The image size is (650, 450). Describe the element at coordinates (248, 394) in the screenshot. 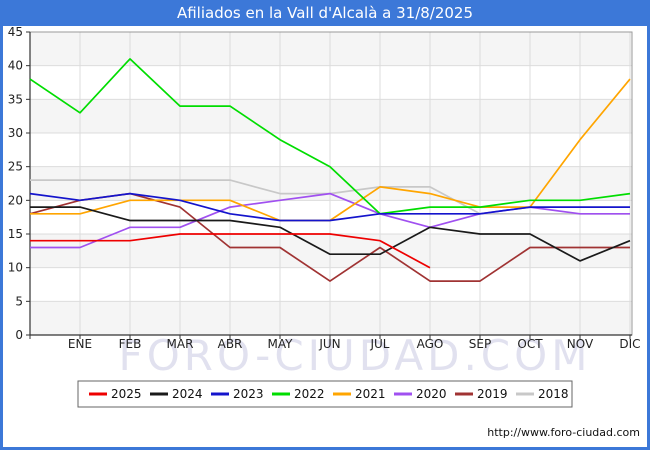

I see `legend-label-2023: 2023` at that location.